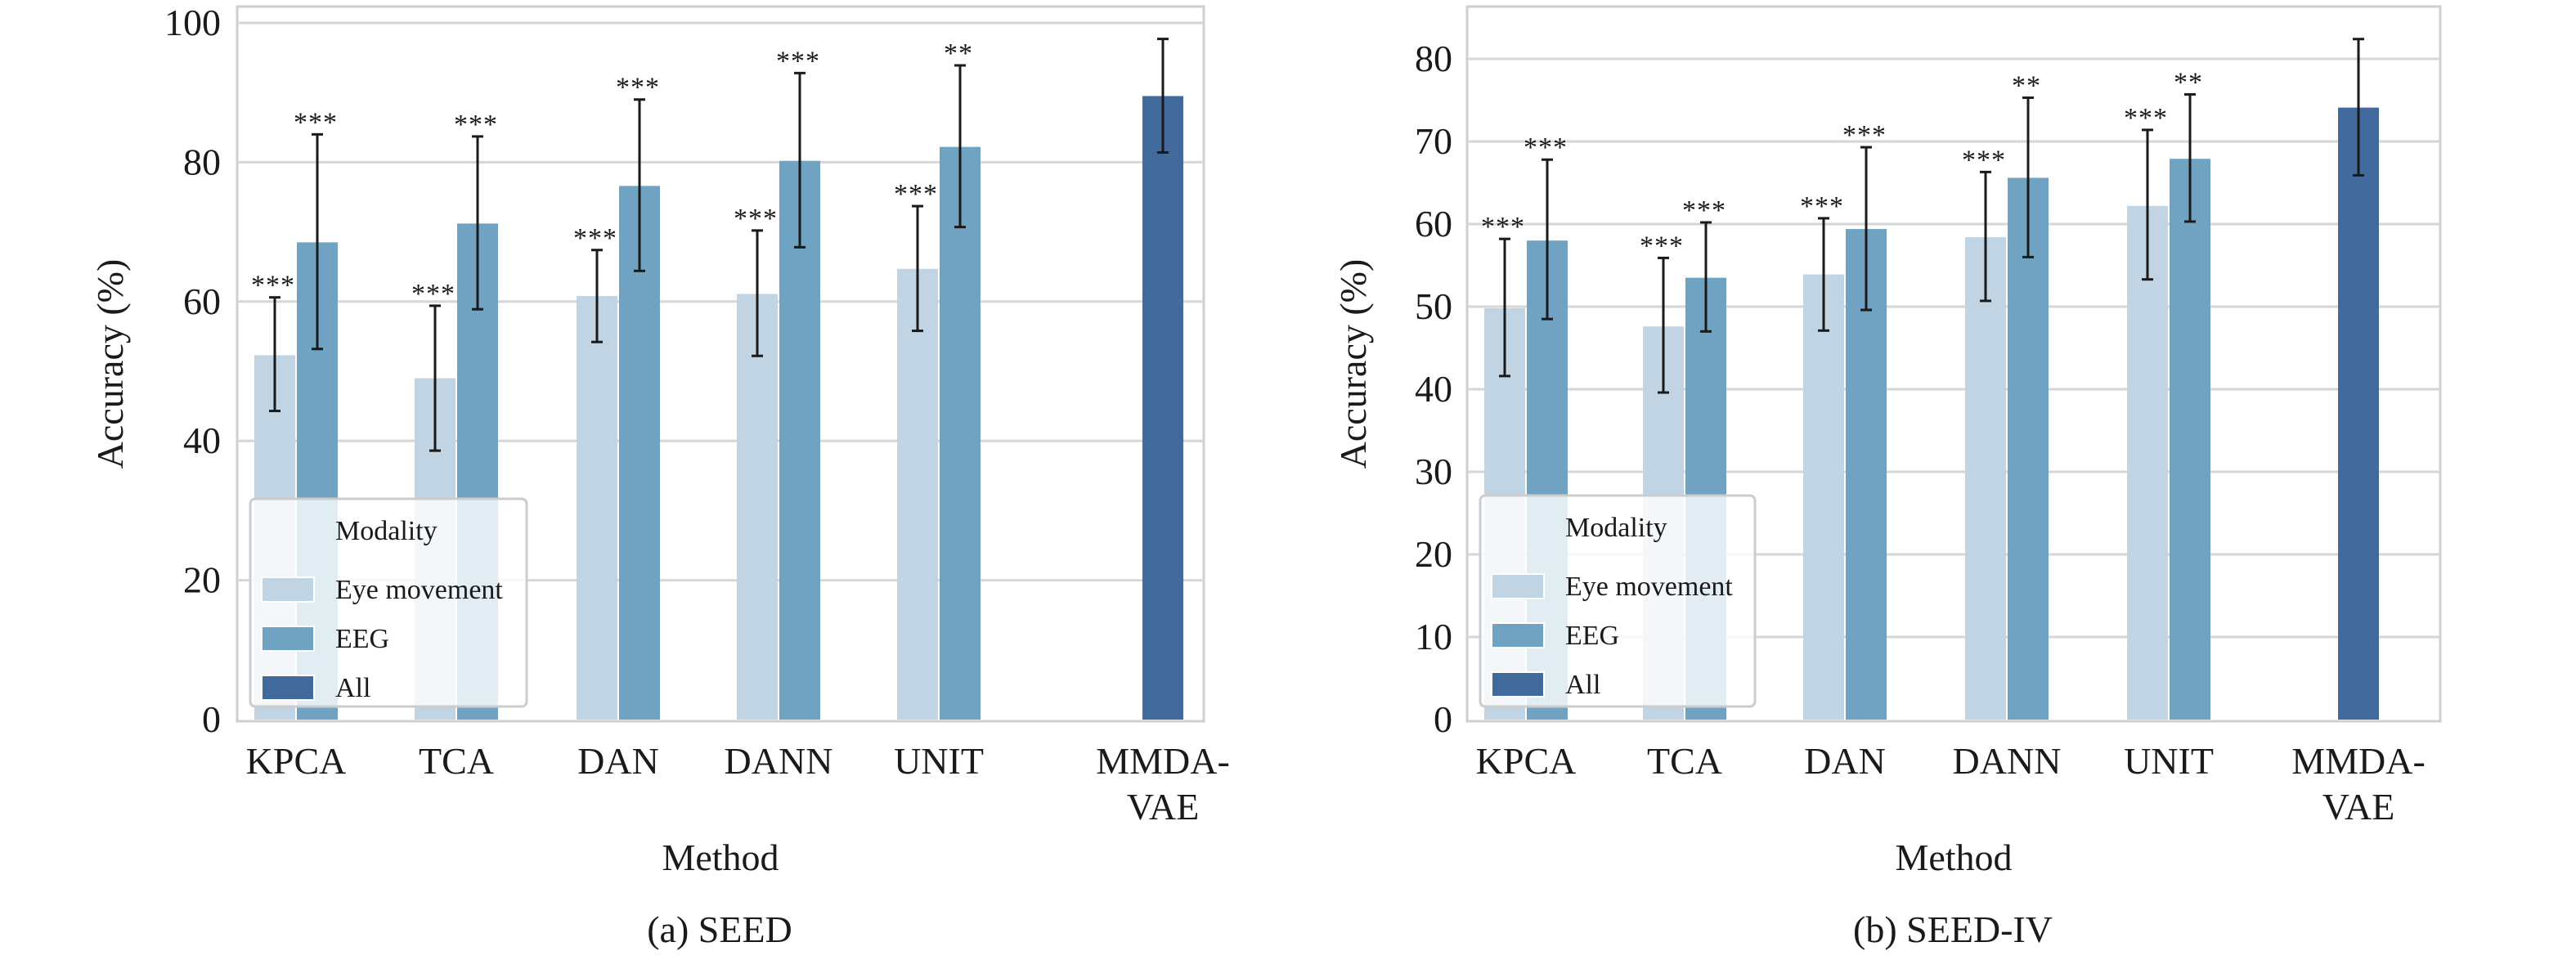  I want to click on y-tick-label: 10, so click(1434, 636).